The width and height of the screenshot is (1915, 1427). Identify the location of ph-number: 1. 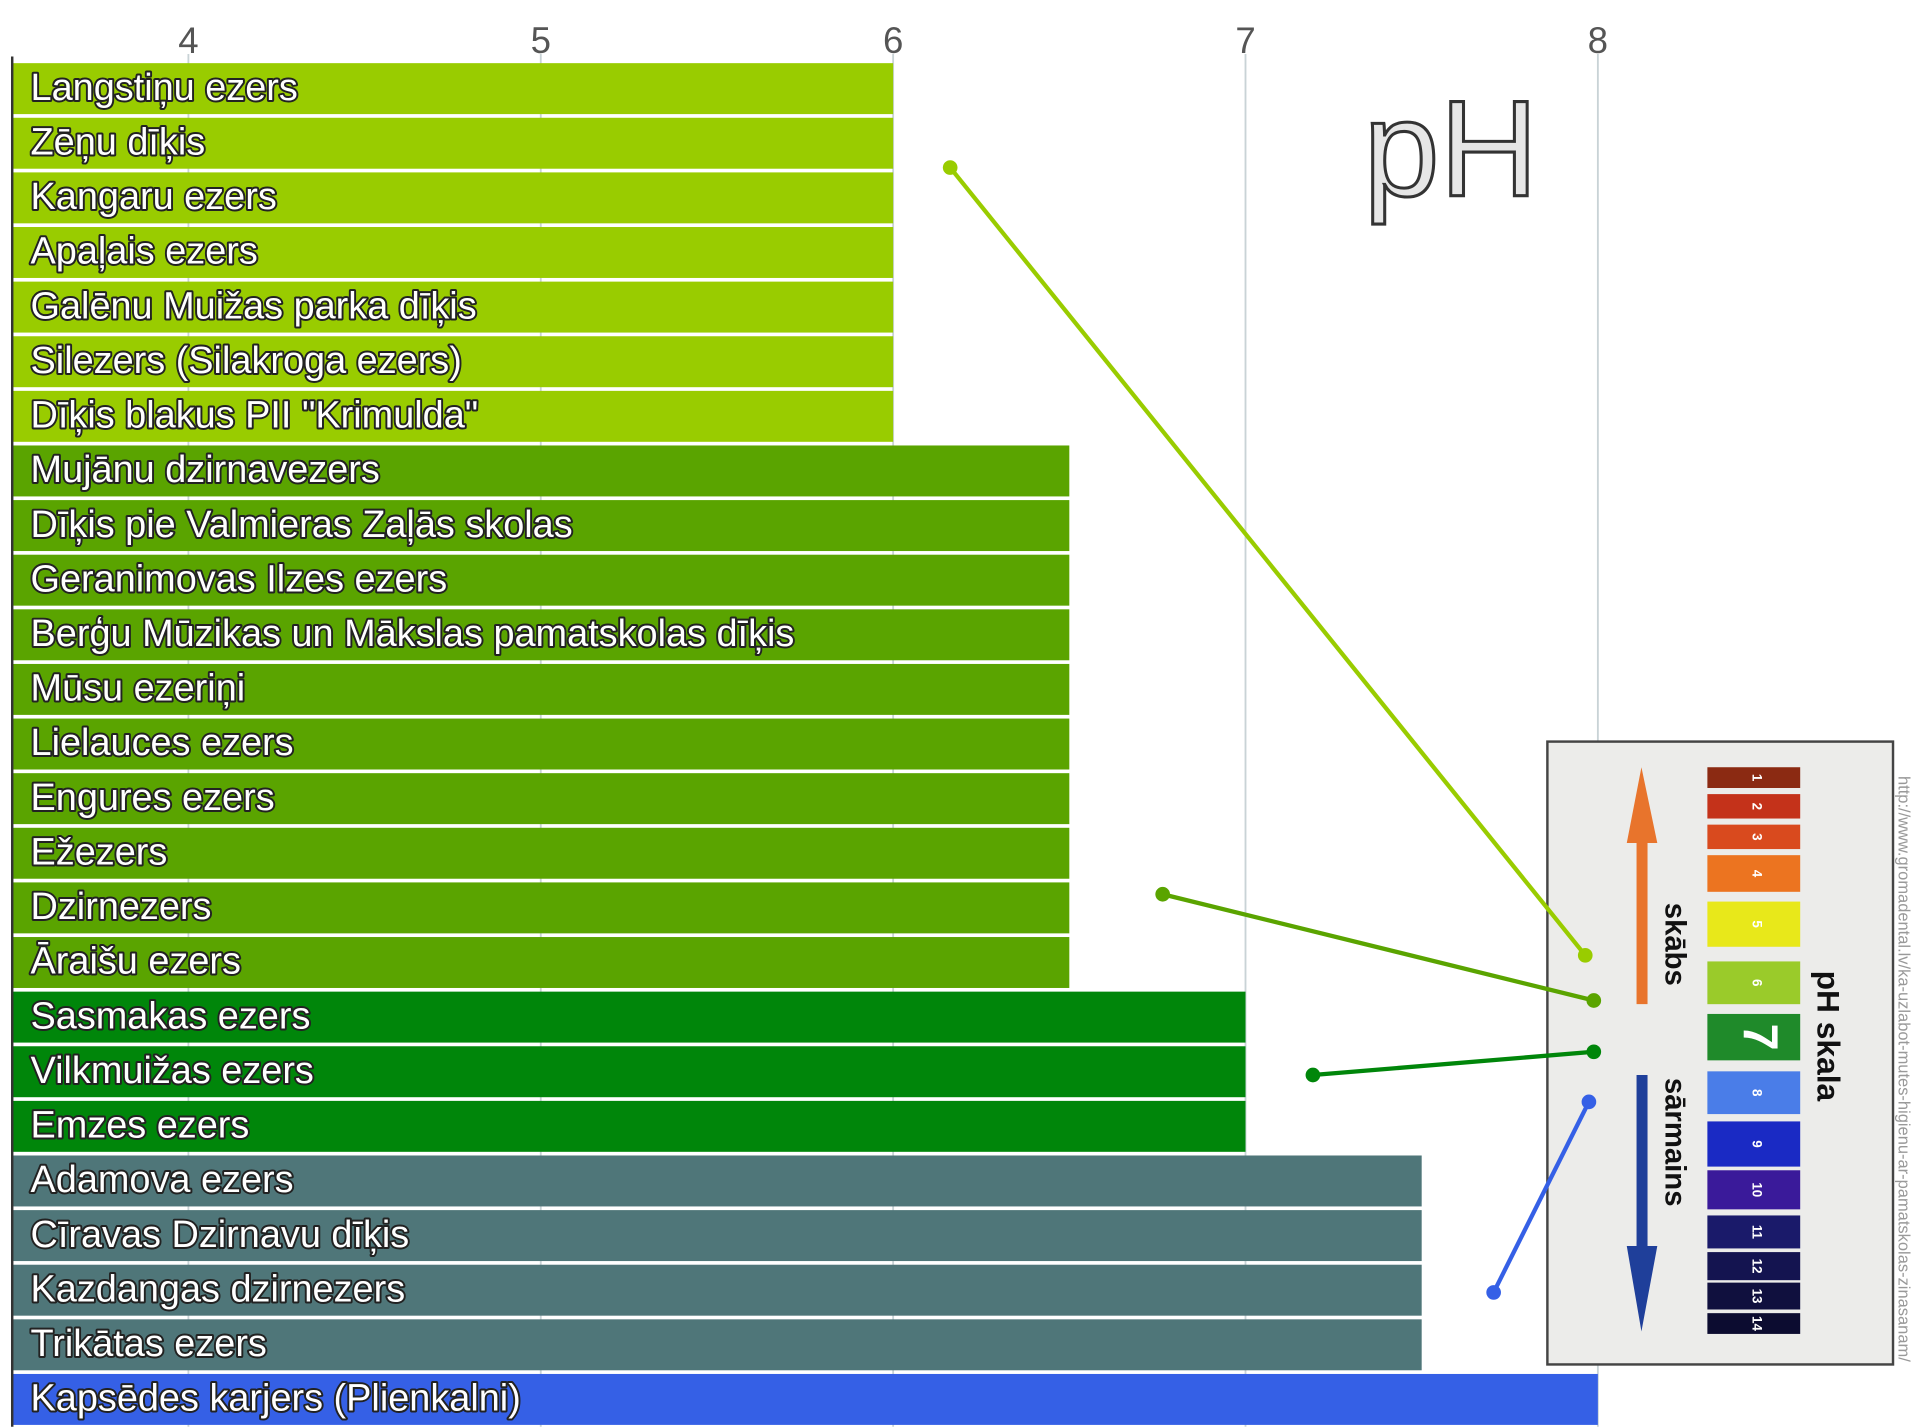
(1757, 778).